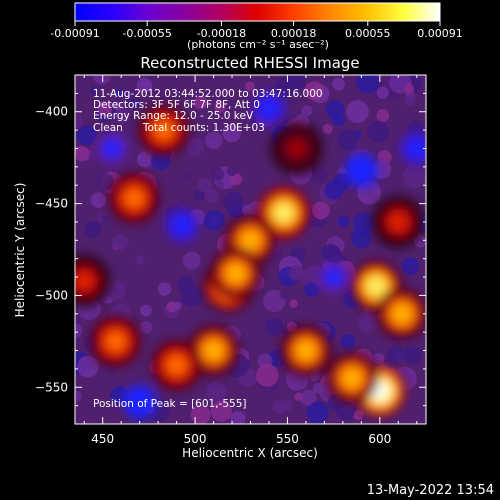  Describe the element at coordinates (179, 128) in the screenshot. I see `annotation-clean: Clean Total counts: 1.30E+03` at that location.